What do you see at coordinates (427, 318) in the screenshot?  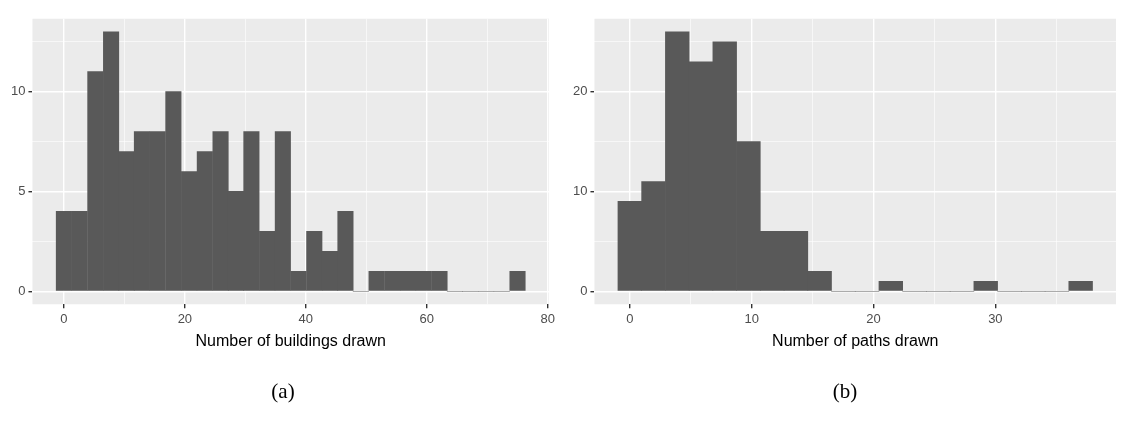 I see `x-tick-label: 60` at bounding box center [427, 318].